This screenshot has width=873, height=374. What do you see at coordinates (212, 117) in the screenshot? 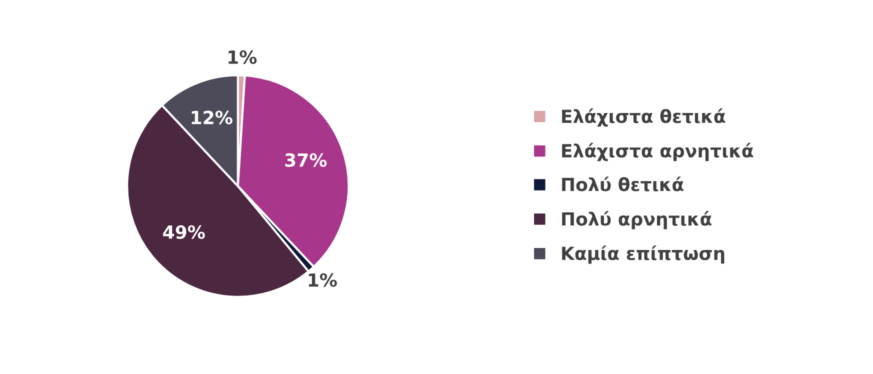
I see `data-label: 12%` at bounding box center [212, 117].